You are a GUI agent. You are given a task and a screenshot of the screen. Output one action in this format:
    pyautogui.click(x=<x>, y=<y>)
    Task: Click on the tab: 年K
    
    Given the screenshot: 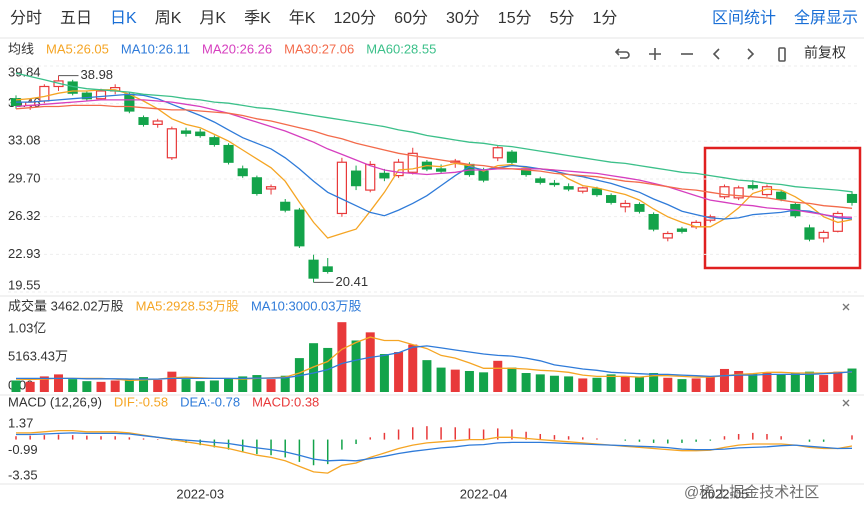 What is the action you would take?
    pyautogui.click(x=302, y=18)
    